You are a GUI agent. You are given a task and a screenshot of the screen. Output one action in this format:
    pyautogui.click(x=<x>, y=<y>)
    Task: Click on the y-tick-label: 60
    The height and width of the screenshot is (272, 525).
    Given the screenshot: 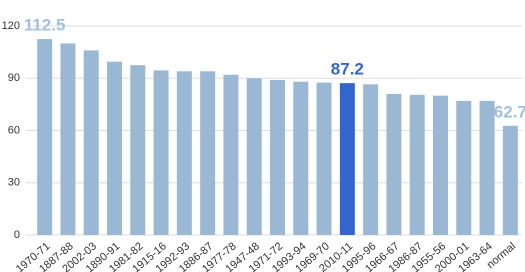 What is the action you would take?
    pyautogui.click(x=14, y=130)
    